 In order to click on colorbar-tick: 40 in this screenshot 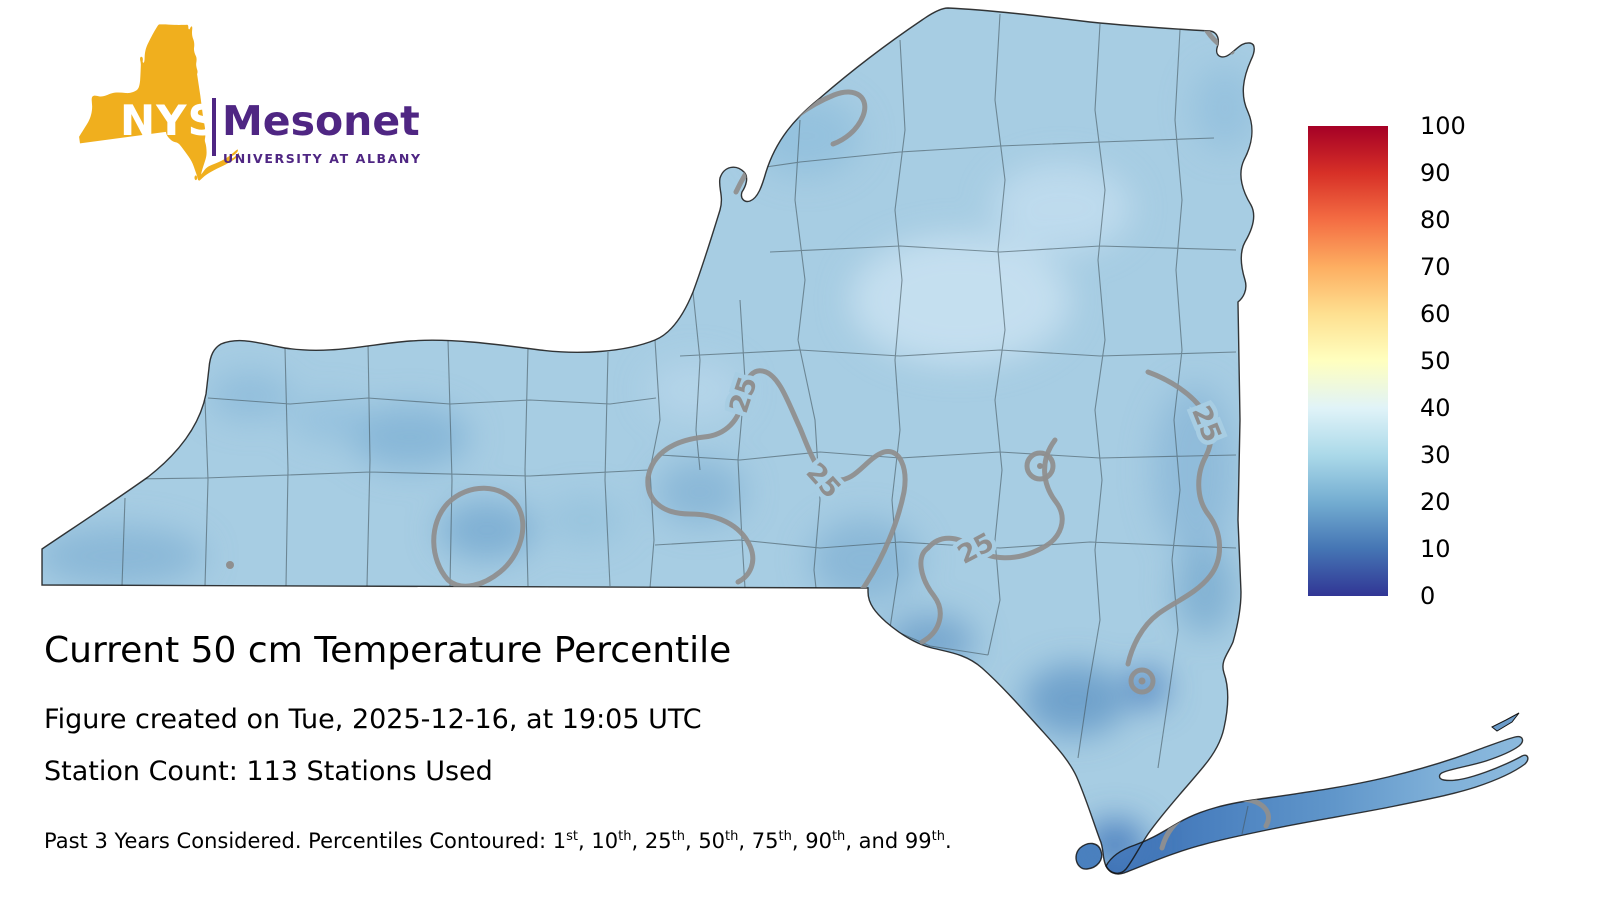, I will do `click(1435, 408)`.